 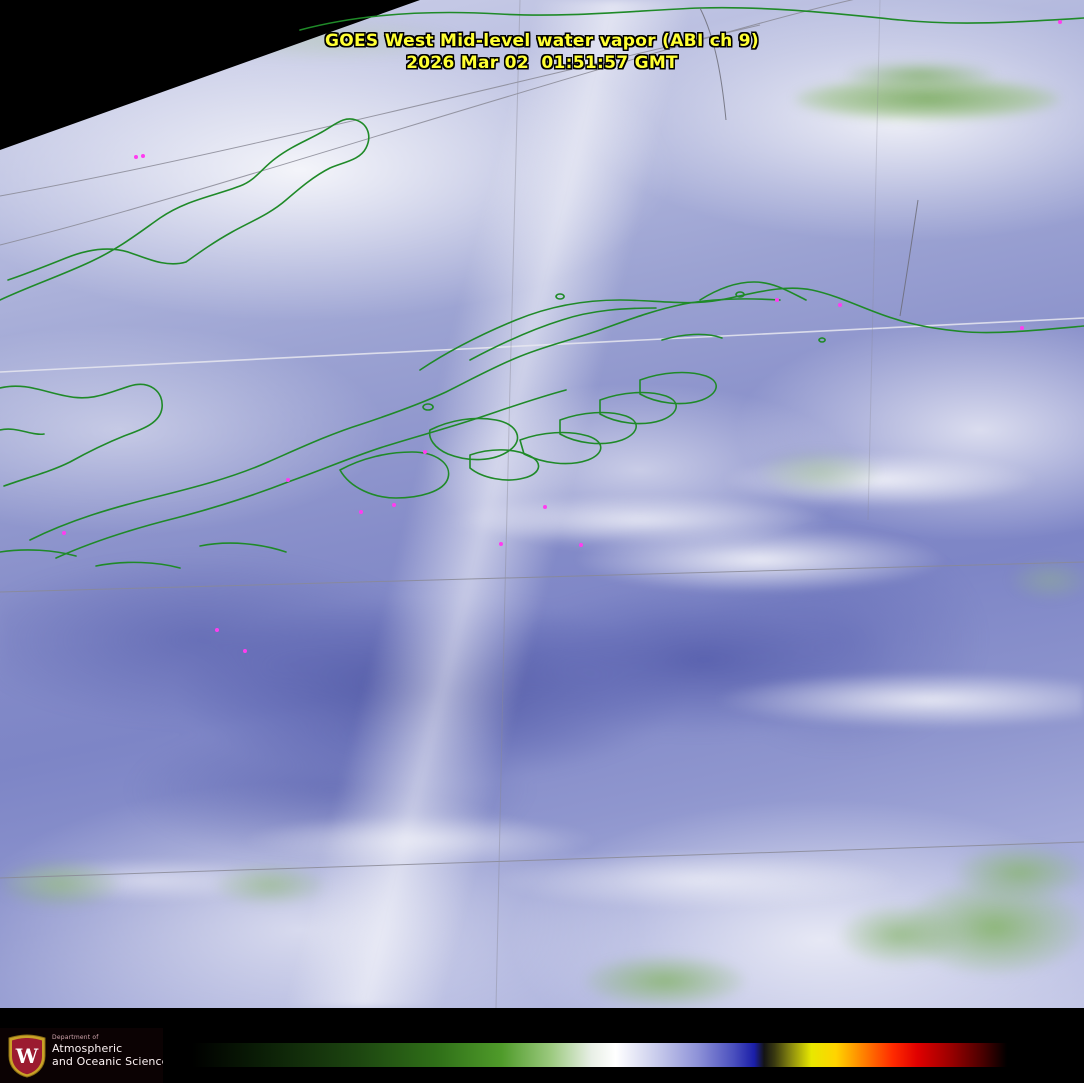 I want to click on colorbar-ticks, so click(x=542, y=1039).